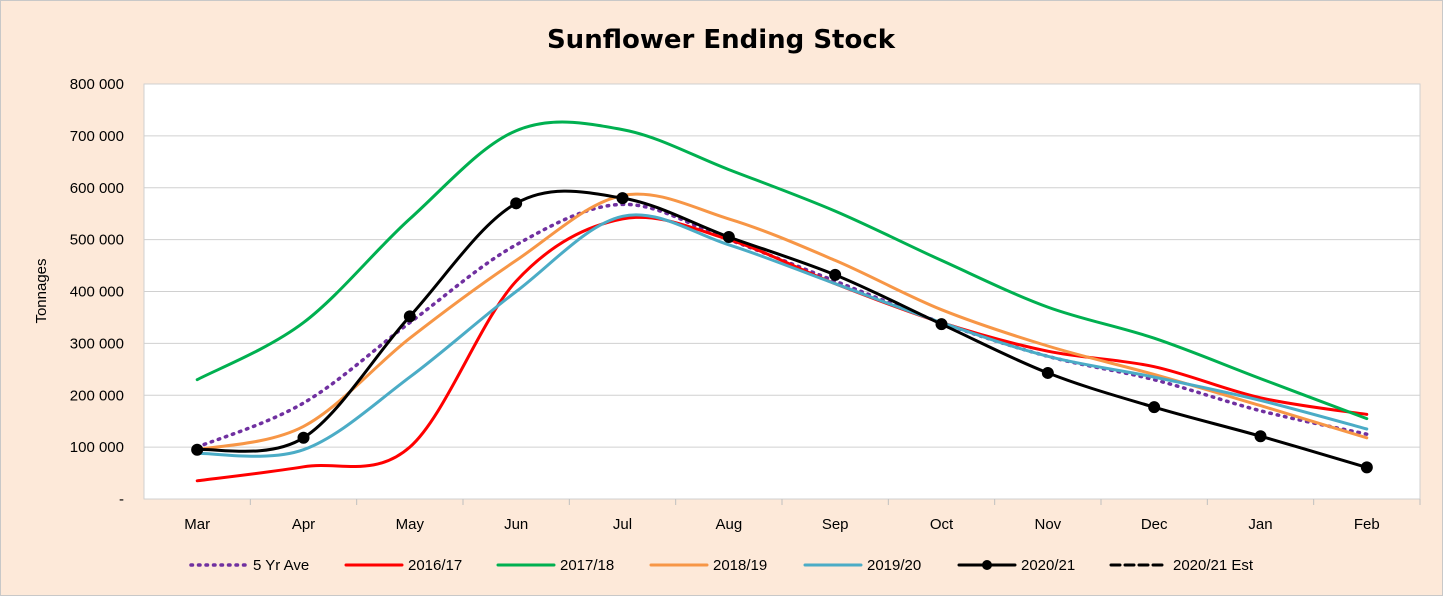  Describe the element at coordinates (410, 524) in the screenshot. I see `x-tick-label: May` at that location.